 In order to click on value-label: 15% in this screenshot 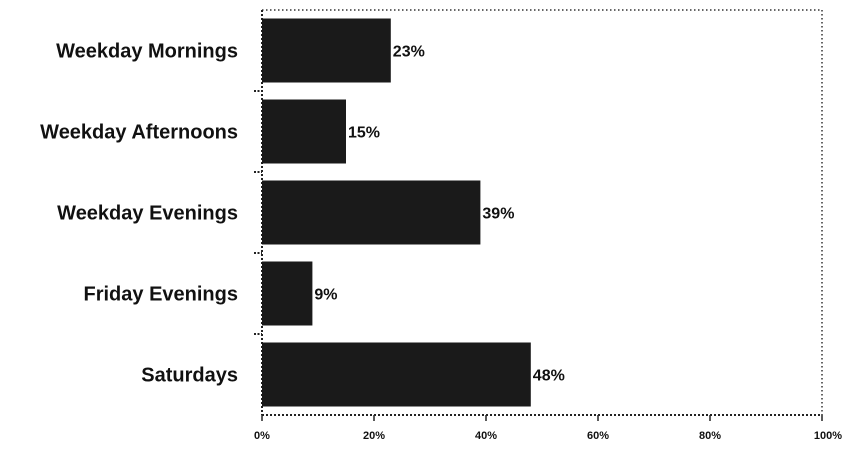, I will do `click(364, 133)`.